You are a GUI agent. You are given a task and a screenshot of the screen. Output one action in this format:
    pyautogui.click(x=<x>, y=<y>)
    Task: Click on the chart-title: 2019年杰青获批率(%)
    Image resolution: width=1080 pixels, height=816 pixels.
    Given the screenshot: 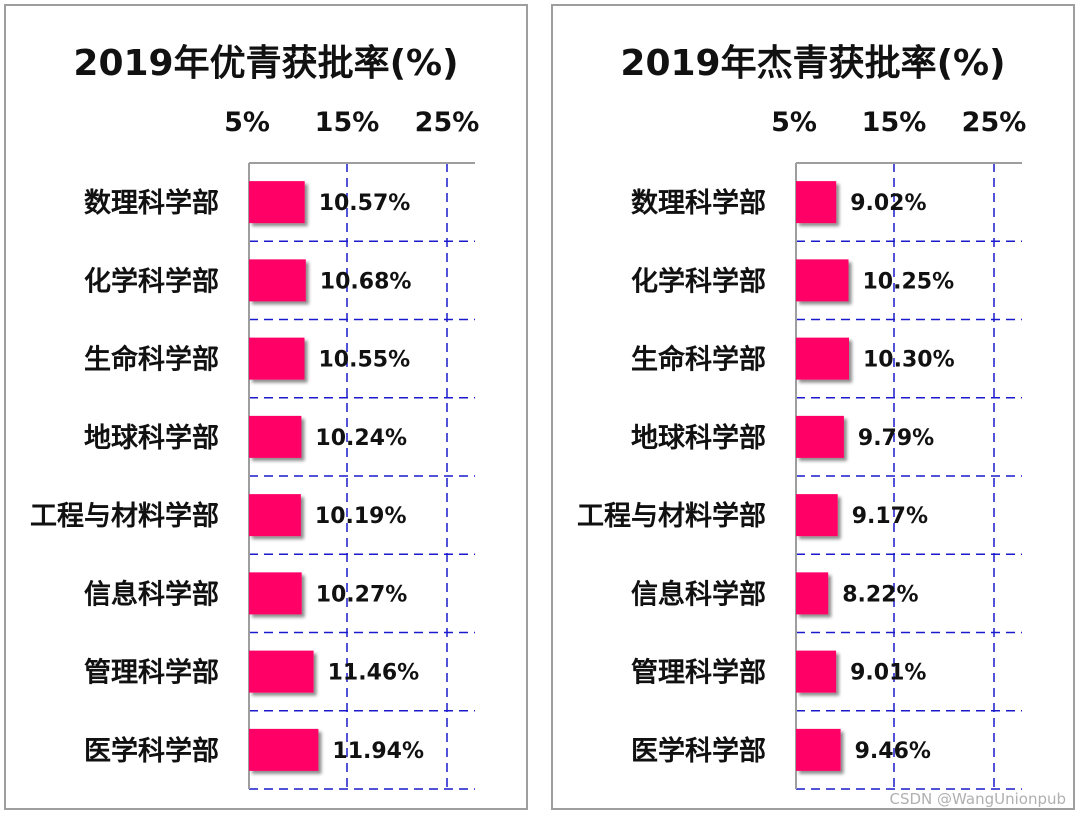 What is the action you would take?
    pyautogui.click(x=813, y=63)
    